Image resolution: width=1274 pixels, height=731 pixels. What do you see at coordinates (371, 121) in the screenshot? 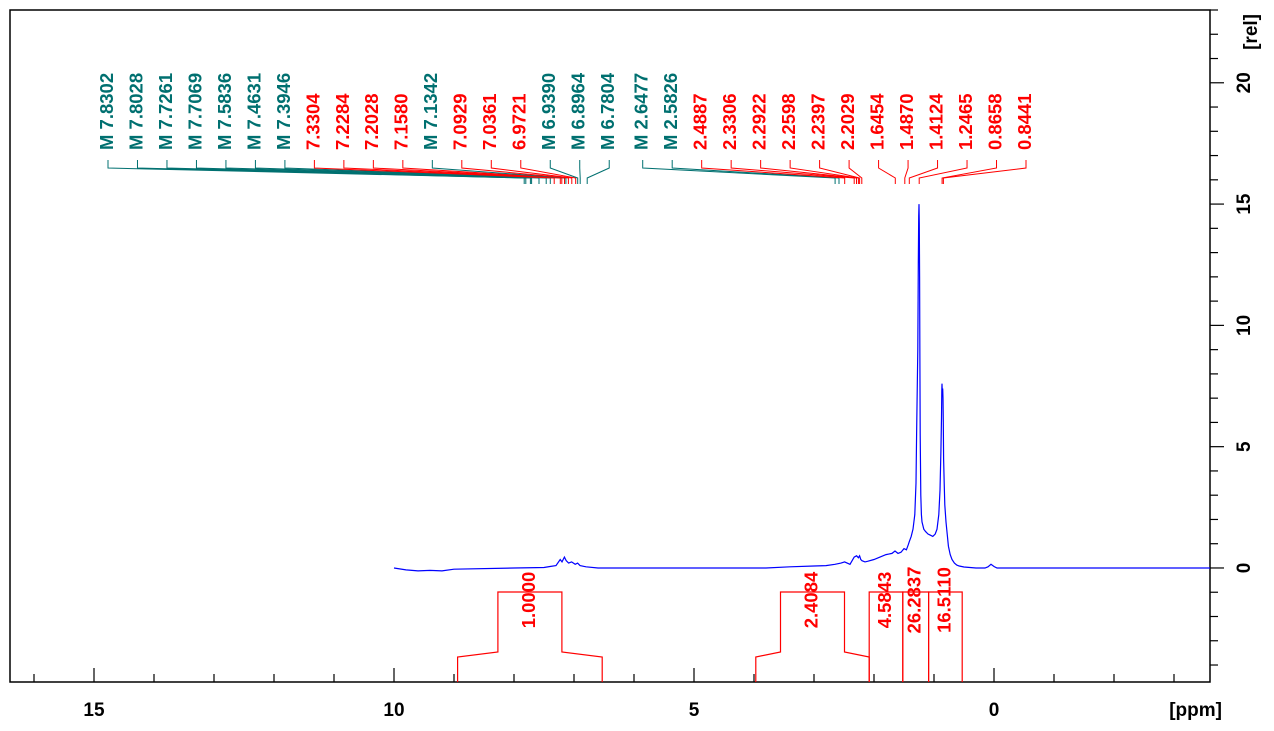
I see `peak-label: 7.2028` at bounding box center [371, 121].